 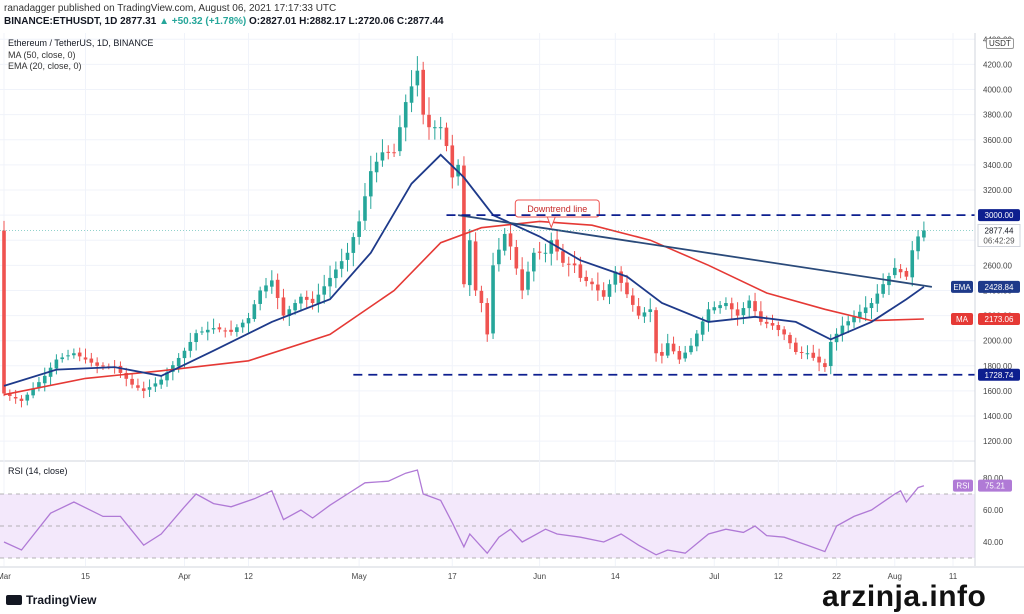 I want to click on downtrend-line, so click(x=695, y=251).